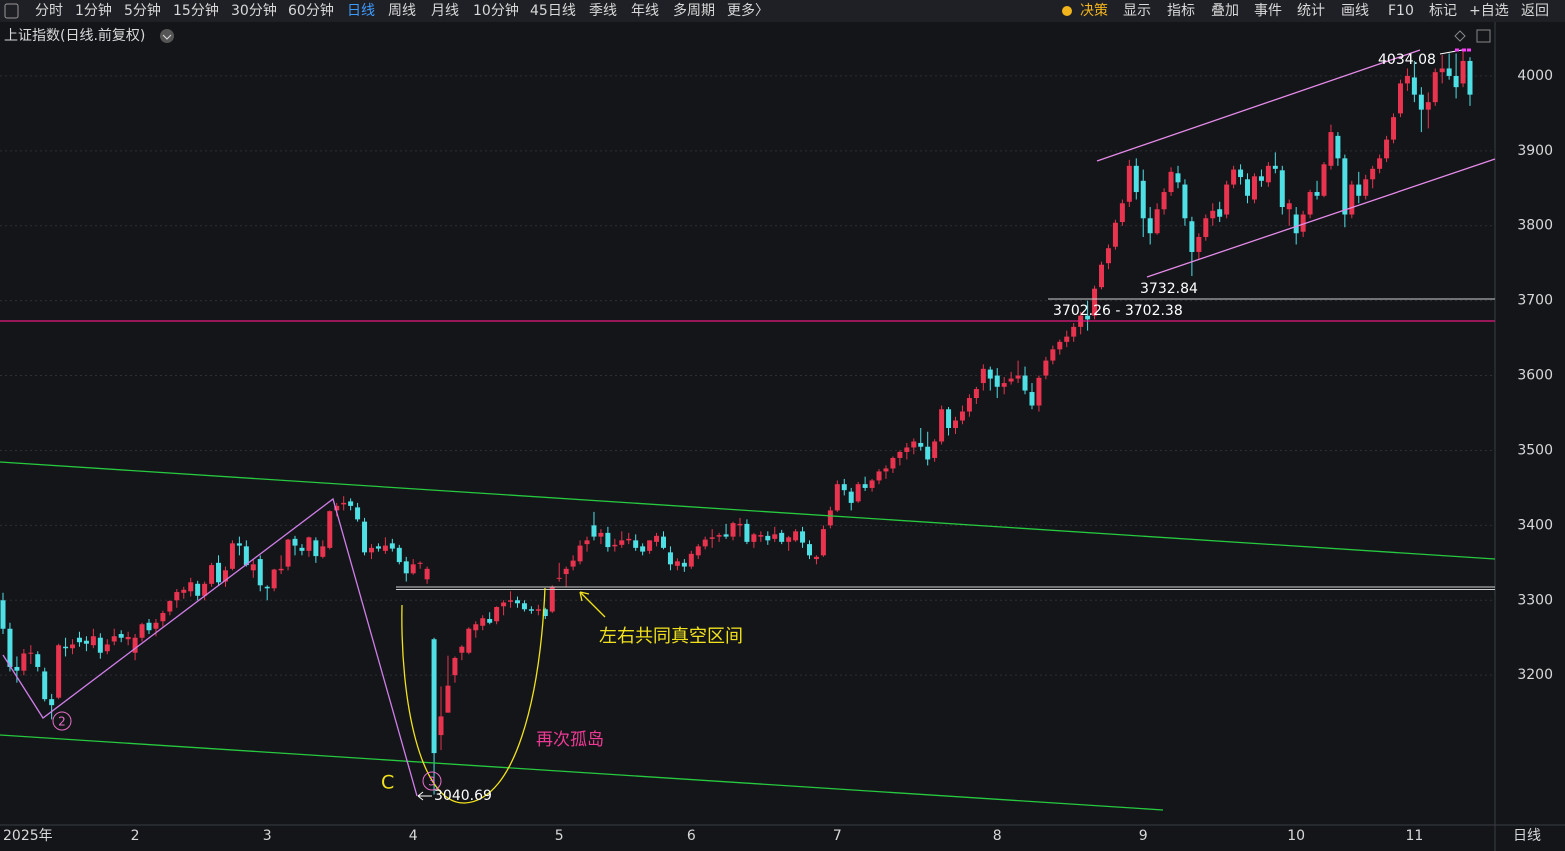 This screenshot has height=851, width=1565. I want to click on diamond-icon, so click(1460, 36).